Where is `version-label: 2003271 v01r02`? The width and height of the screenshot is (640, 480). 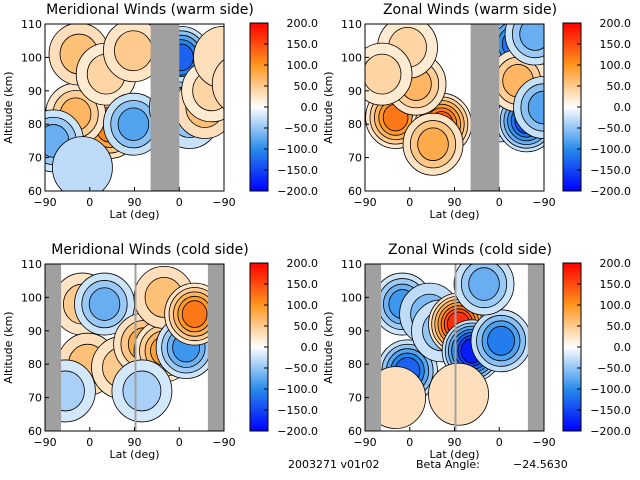 version-label: 2003271 v01r02 is located at coordinates (334, 464).